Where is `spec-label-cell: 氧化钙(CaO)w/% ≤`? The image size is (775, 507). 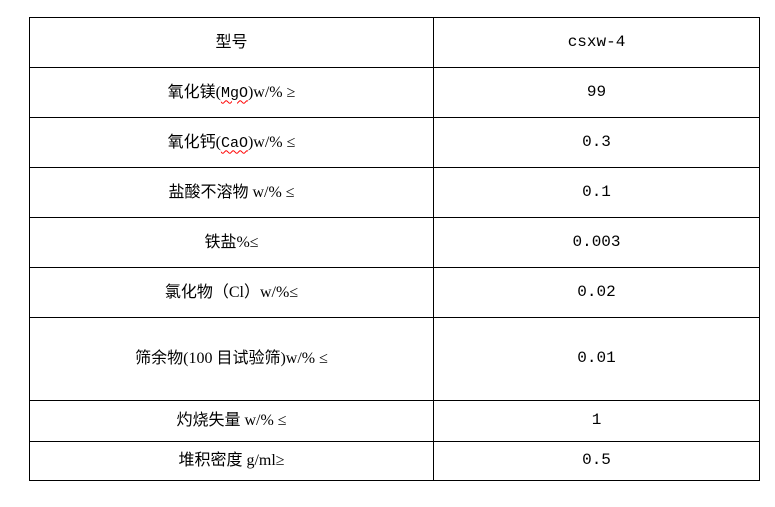
spec-label-cell: 氧化钙(CaO)w/% ≤ is located at coordinates (231, 142).